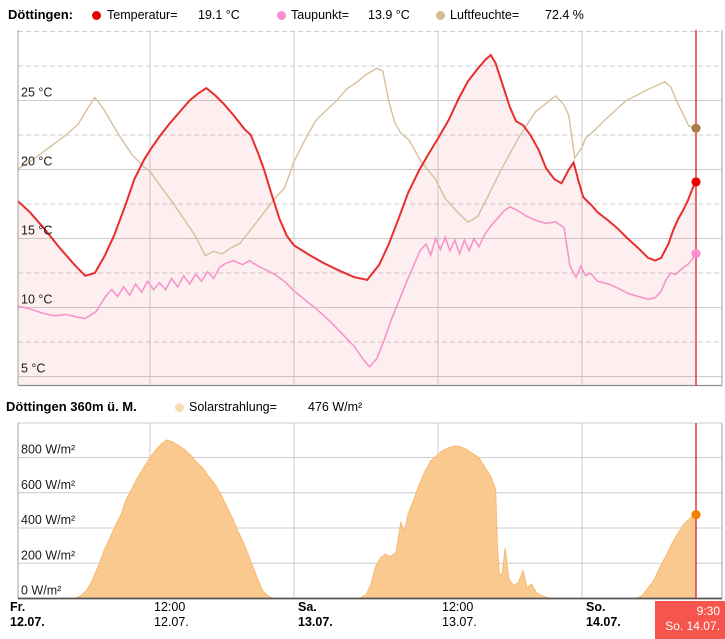 This screenshot has width=725, height=639. Describe the element at coordinates (33, 369) in the screenshot. I see `y-tick-label: 5 °C` at that location.